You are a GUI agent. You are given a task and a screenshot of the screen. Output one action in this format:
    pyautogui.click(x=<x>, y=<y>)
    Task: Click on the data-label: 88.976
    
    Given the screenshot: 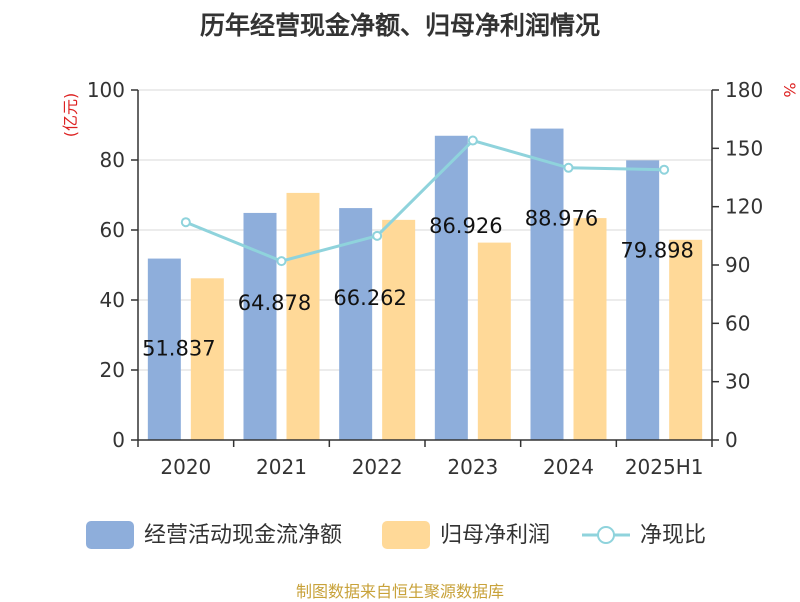 What is the action you would take?
    pyautogui.click(x=561, y=219)
    